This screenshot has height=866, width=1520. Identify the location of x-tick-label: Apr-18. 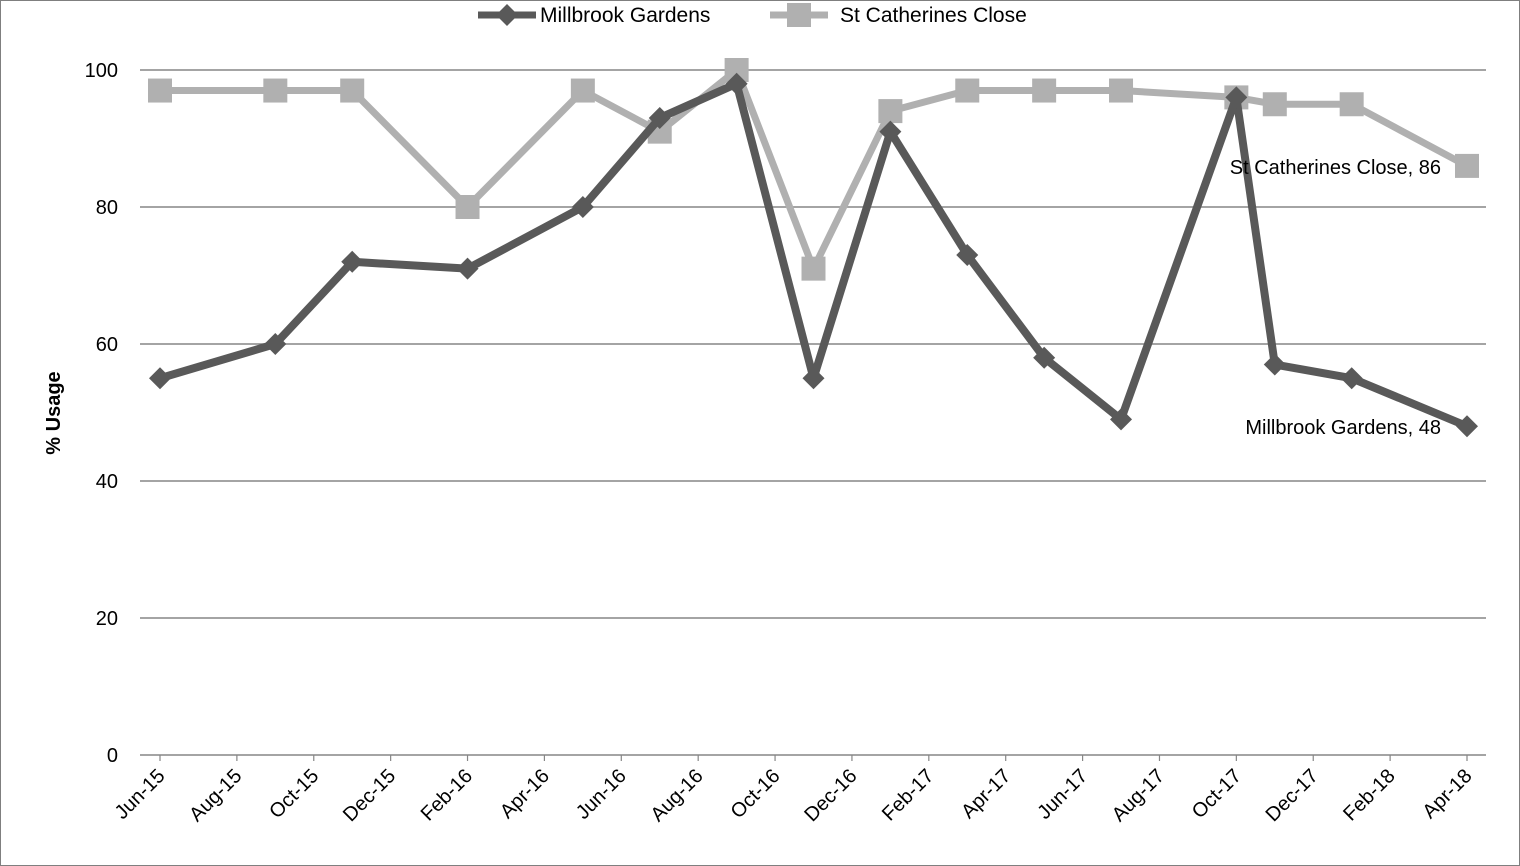
(1448, 794).